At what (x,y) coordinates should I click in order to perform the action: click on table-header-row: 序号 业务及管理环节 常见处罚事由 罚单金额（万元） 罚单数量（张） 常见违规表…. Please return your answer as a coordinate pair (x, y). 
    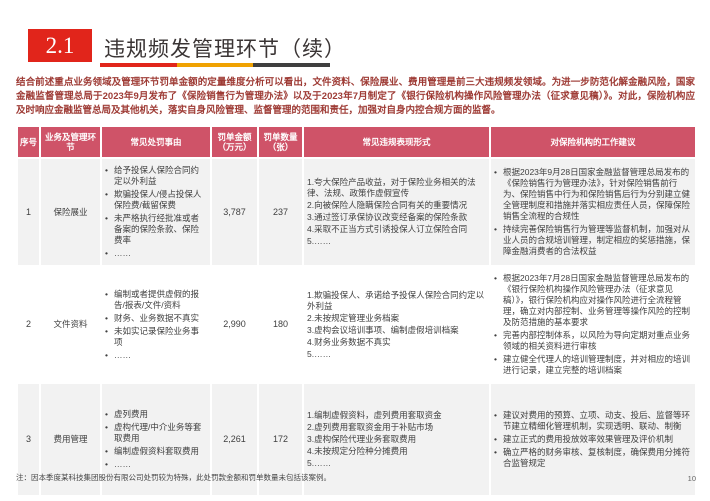
    Looking at the image, I should click on (356, 142).